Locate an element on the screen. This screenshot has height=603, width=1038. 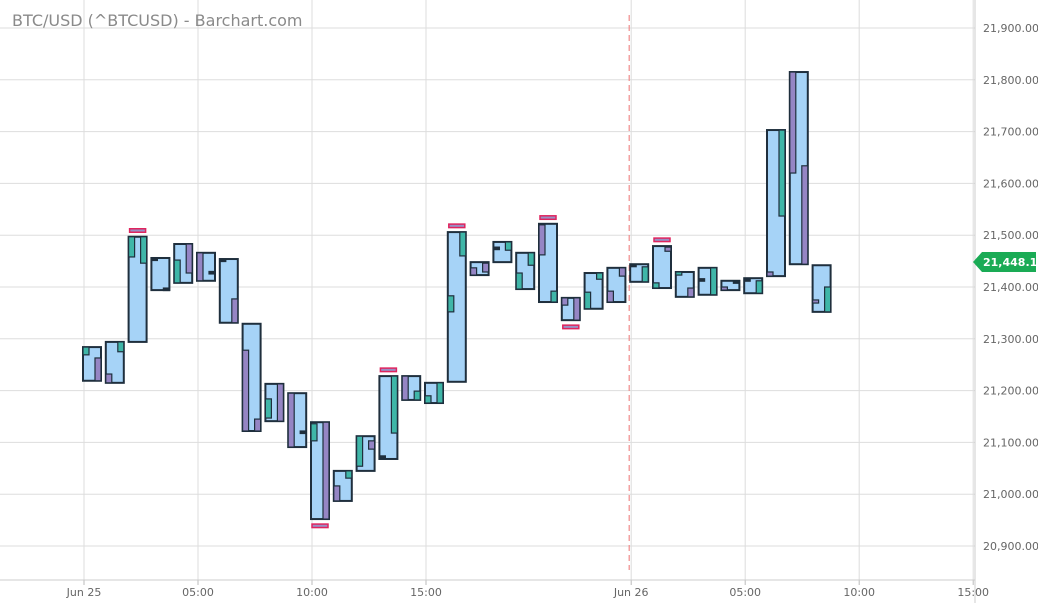
y-tick-label: 20,900.00 is located at coordinates (1010, 546).